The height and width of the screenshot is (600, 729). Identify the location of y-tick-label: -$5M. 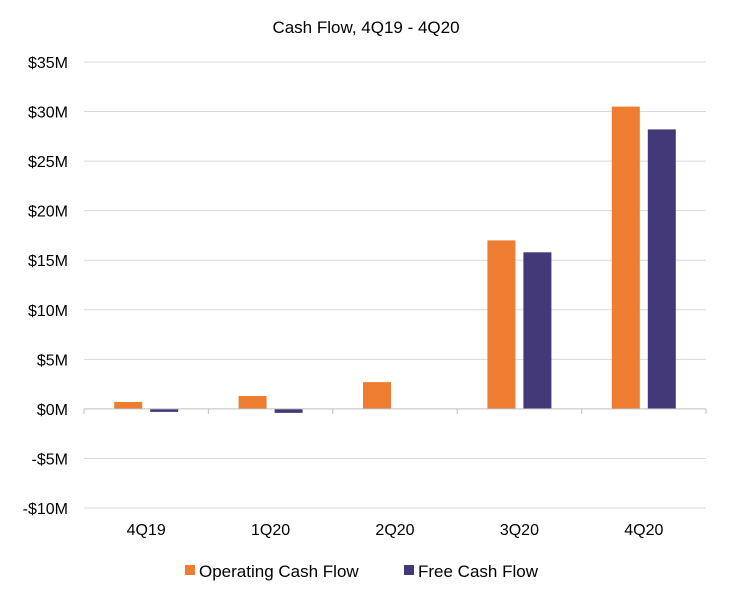
(50, 459).